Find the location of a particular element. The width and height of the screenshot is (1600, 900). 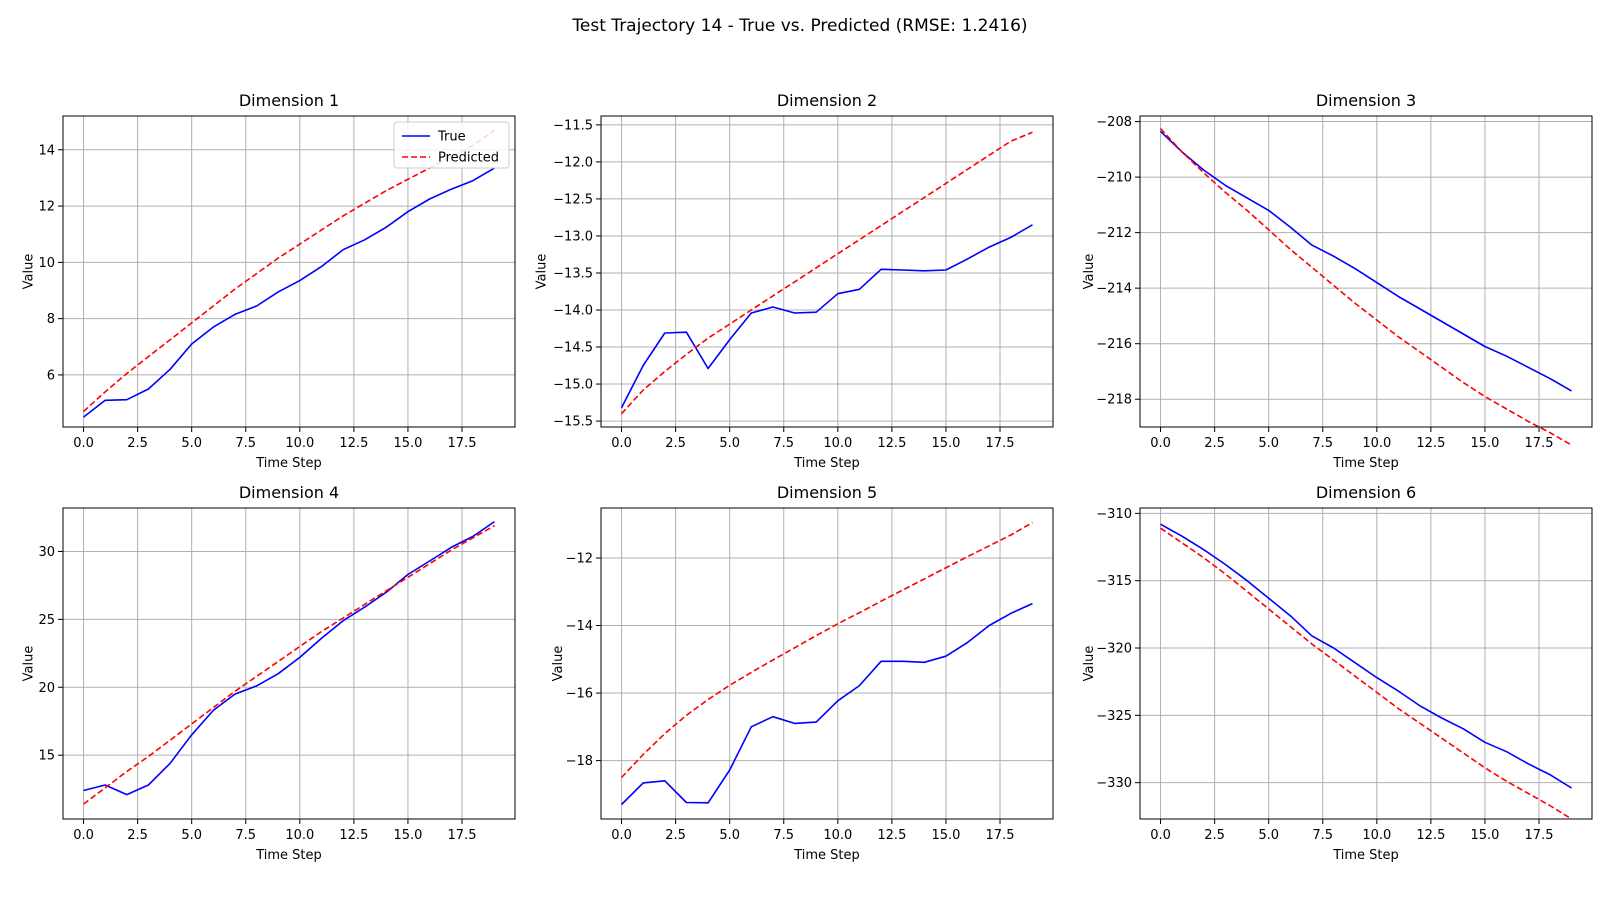

y-tick-label: −210 is located at coordinates (1114, 178).